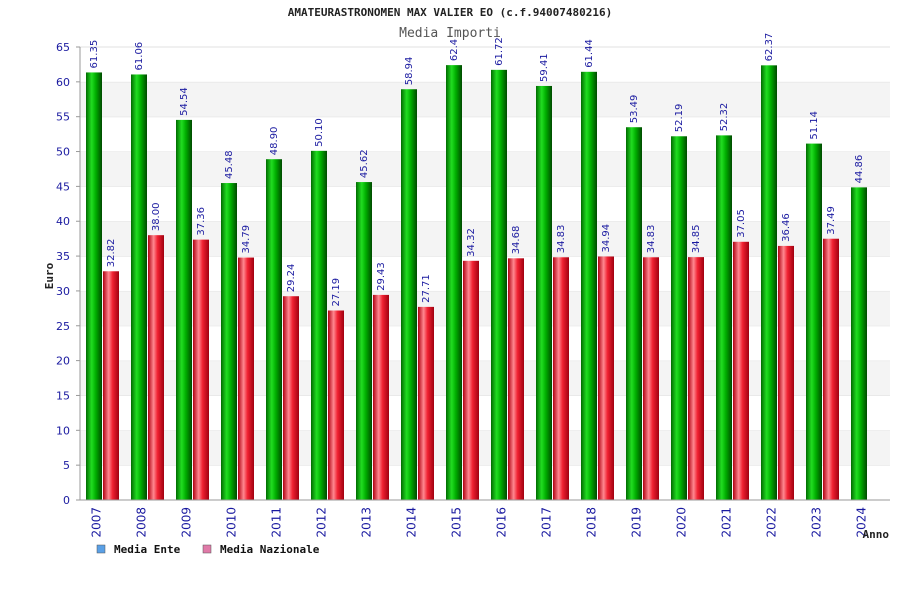  What do you see at coordinates (651, 239) in the screenshot?
I see `value-label-media-nazionale-2019: 34.83` at bounding box center [651, 239].